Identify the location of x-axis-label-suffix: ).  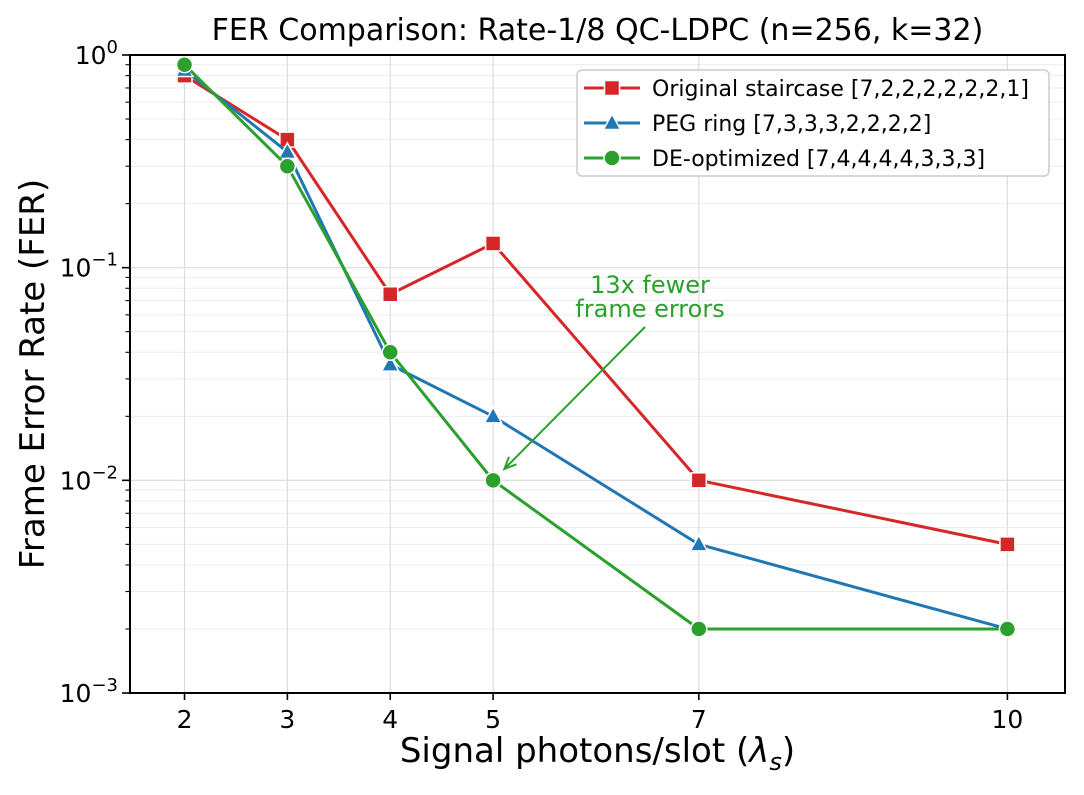
(788, 751).